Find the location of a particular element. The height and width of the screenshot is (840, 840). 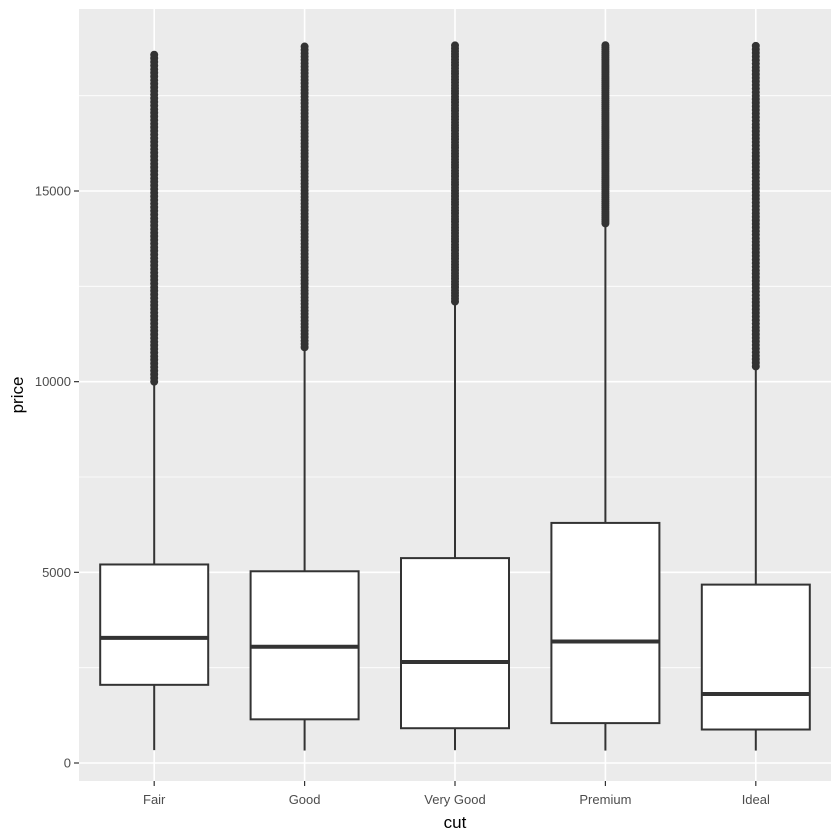

x-axis-title: cut is located at coordinates (455, 822).